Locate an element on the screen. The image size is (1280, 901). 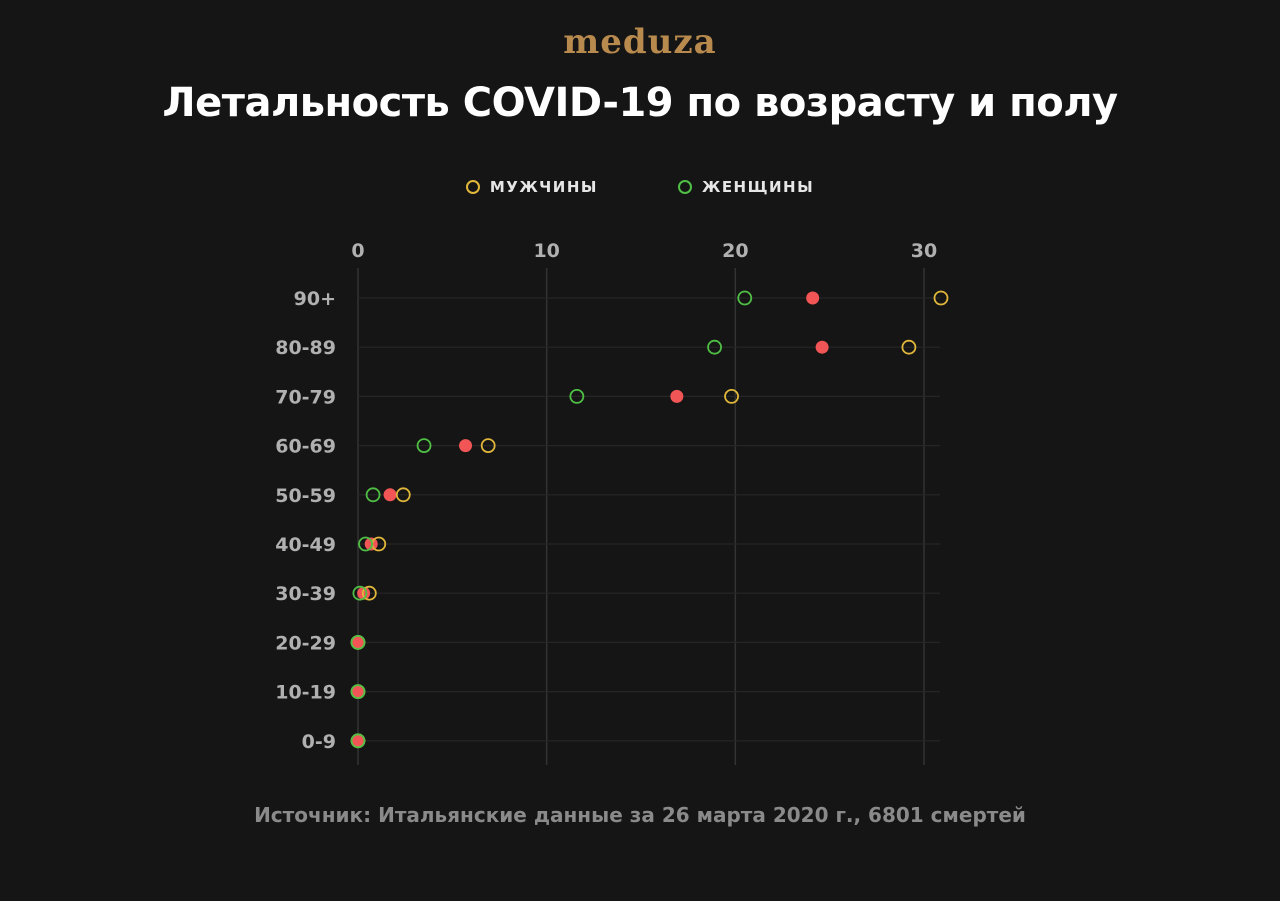
x-tick-label: 30 is located at coordinates (924, 251).